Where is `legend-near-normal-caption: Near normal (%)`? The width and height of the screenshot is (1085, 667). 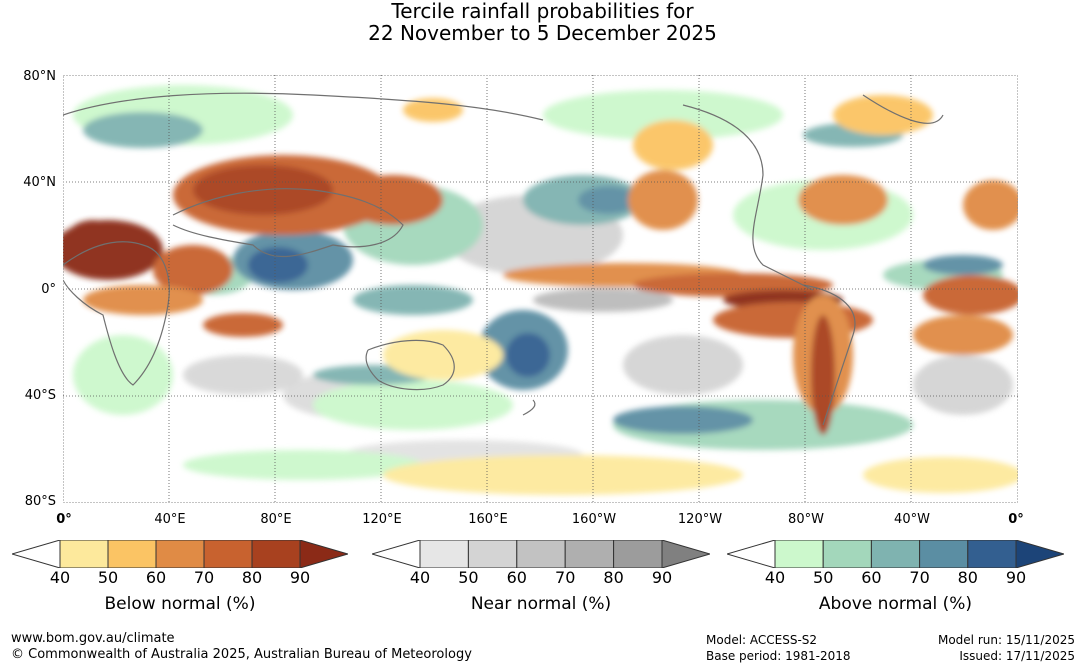 legend-near-normal-caption: Near normal (%) is located at coordinates (541, 604).